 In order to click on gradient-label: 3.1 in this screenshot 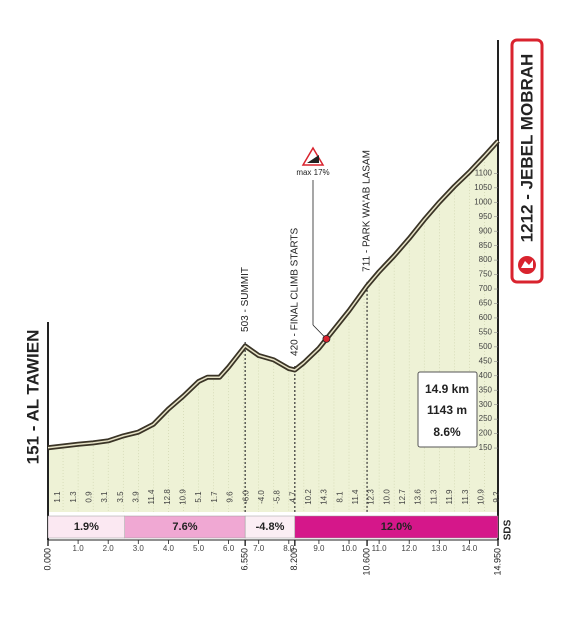, I will do `click(104, 497)`.